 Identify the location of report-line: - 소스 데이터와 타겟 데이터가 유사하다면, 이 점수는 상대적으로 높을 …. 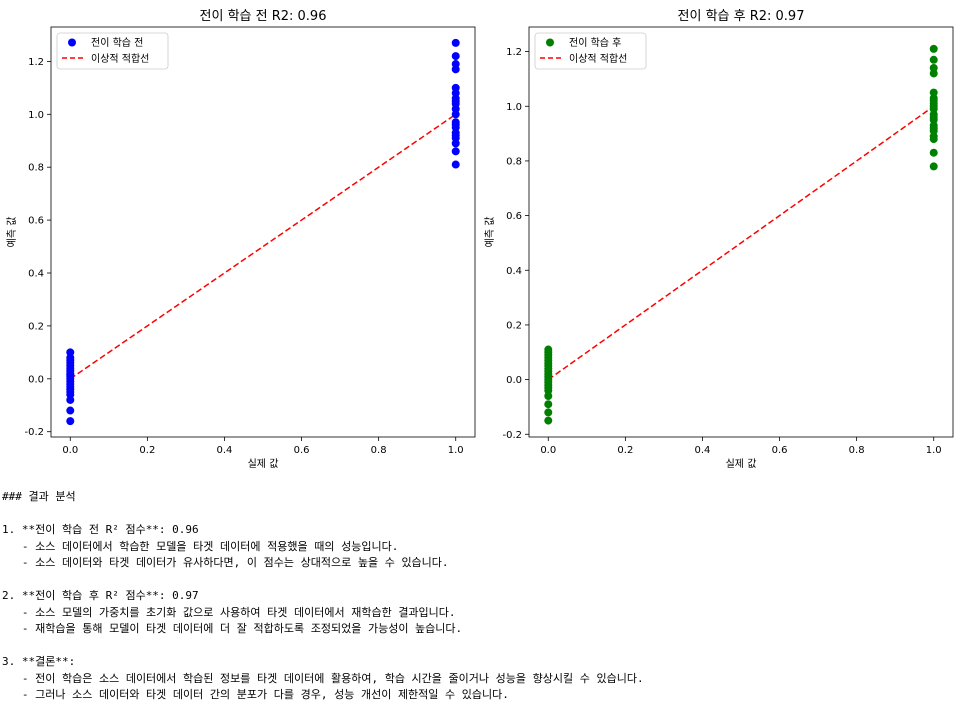
(225, 562).